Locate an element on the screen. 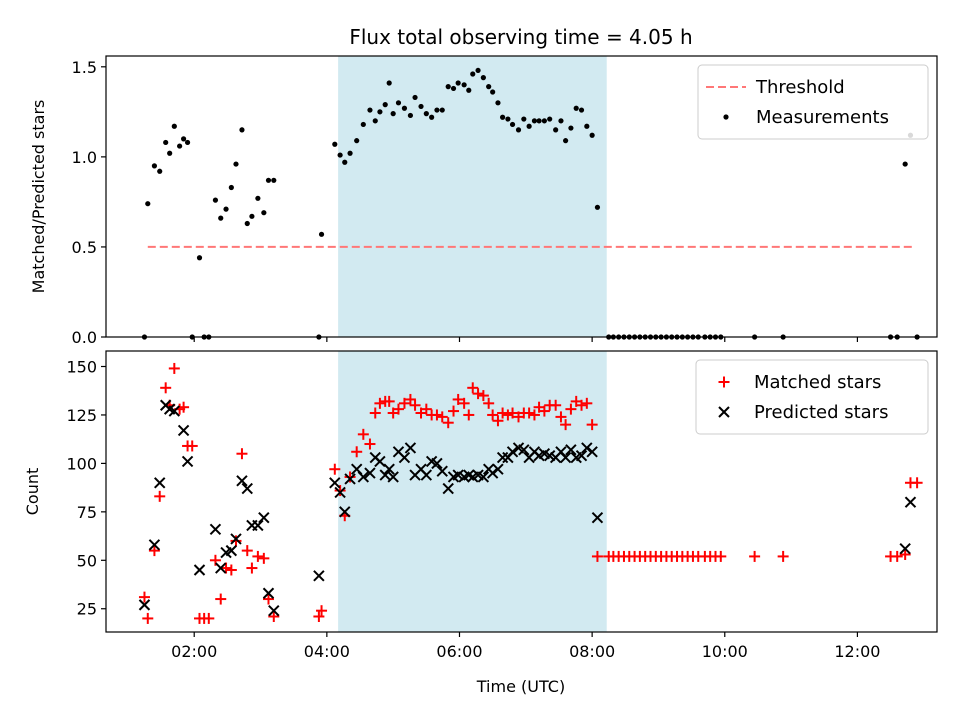  data-point-x-34-b is located at coordinates (398, 452).